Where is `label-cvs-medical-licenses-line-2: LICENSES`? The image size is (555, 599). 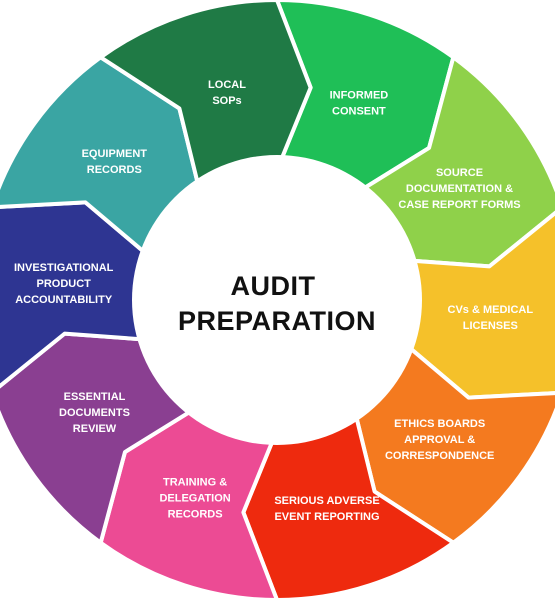
label-cvs-medical-licenses-line-2: LICENSES is located at coordinates (490, 326).